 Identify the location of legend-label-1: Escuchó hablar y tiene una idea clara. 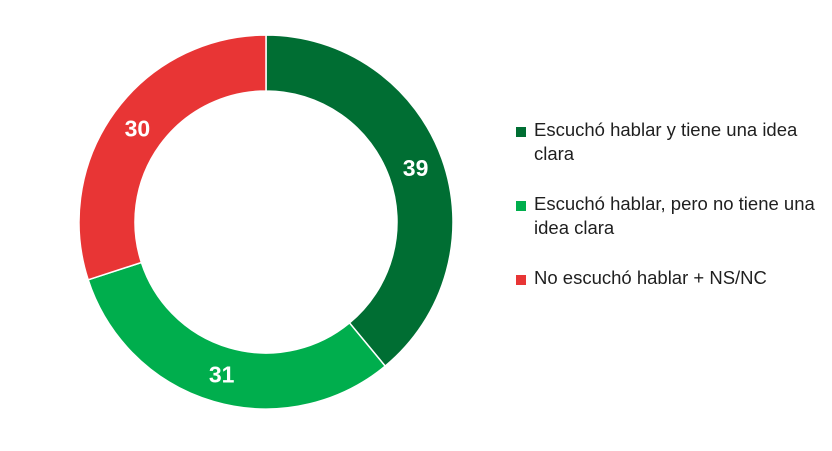
(666, 141).